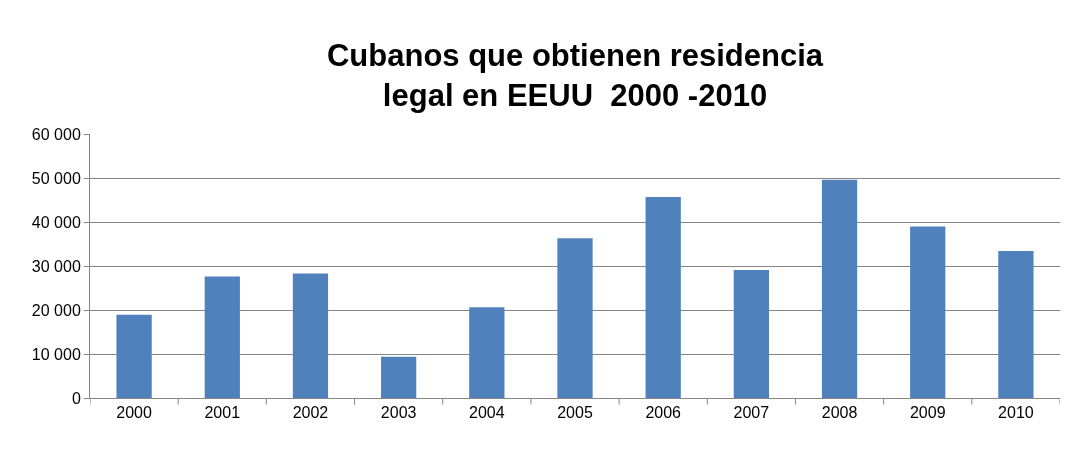  What do you see at coordinates (56, 310) in the screenshot?
I see `y-tick-label: 20 000` at bounding box center [56, 310].